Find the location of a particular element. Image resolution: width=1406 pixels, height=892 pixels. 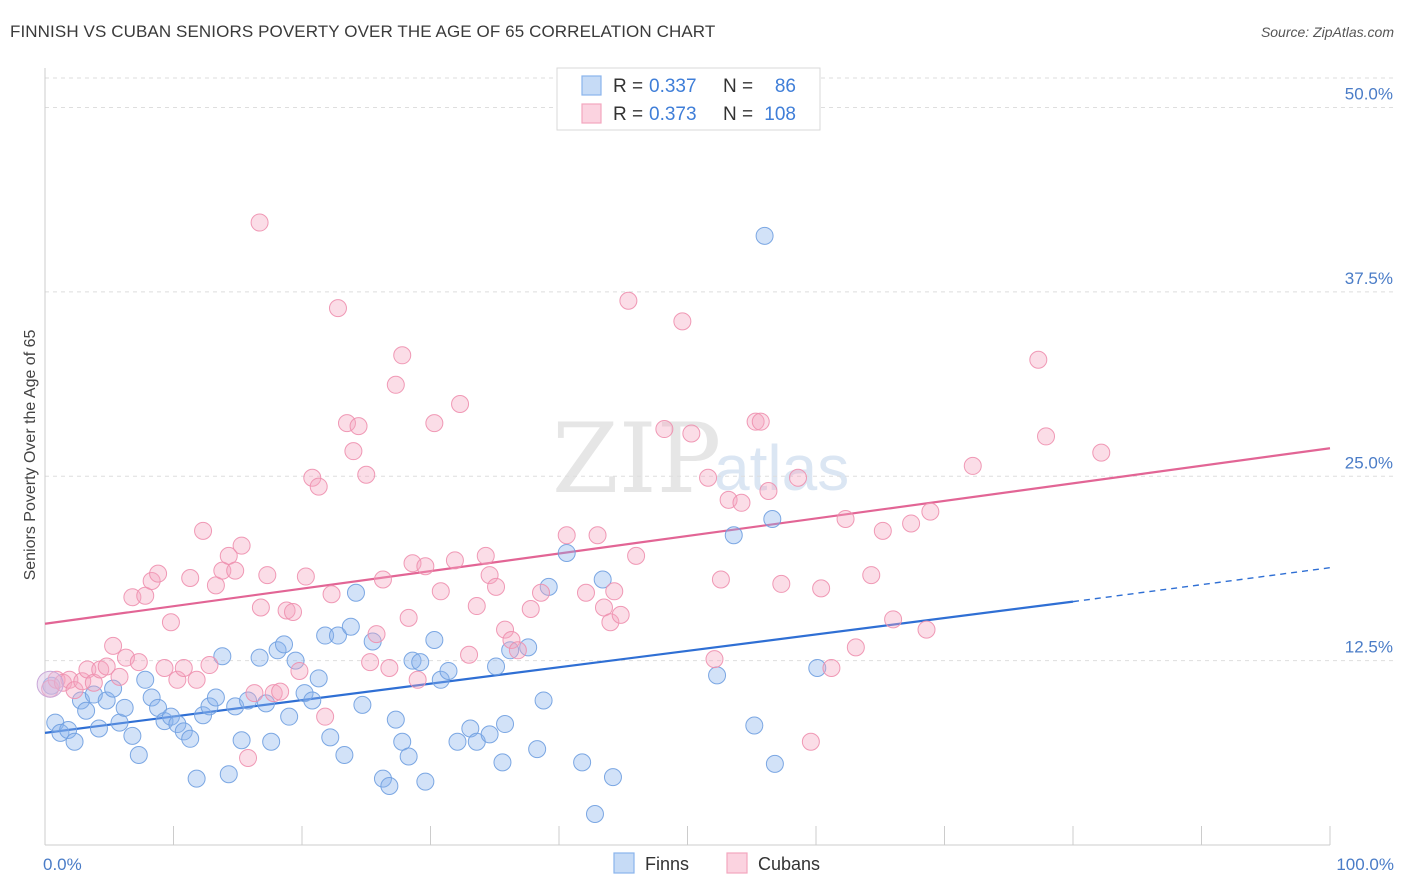

legend-n-label-cubans: N = is located at coordinates (738, 114).